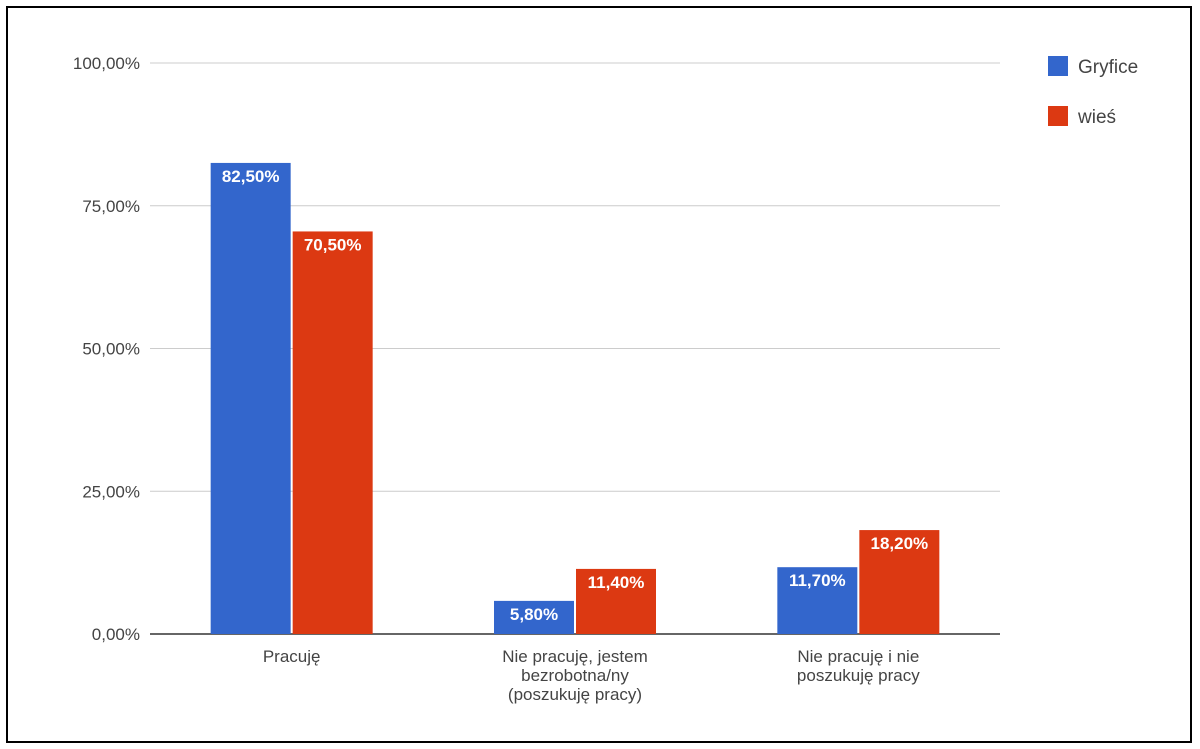 This screenshot has height=749, width=1200. I want to click on data-label: 18,20%, so click(899, 543).